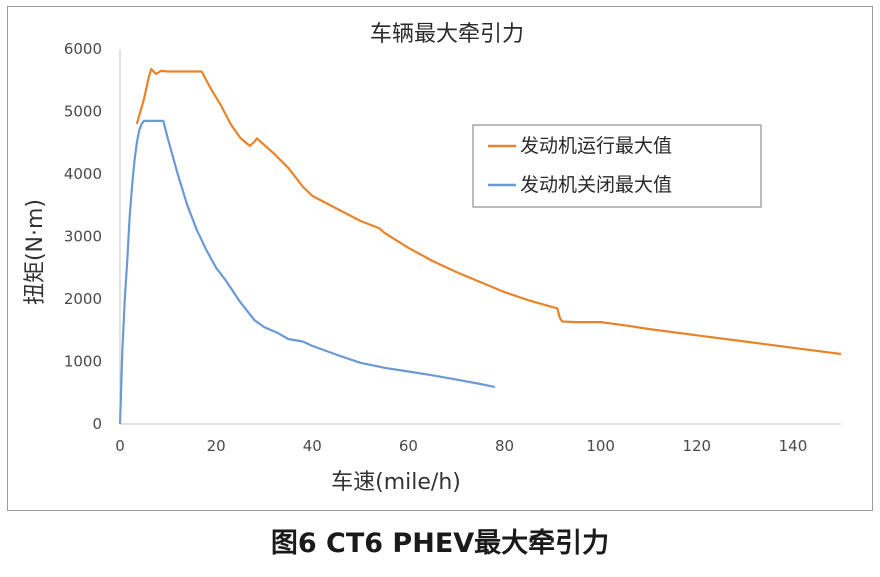  What do you see at coordinates (600, 446) in the screenshot?
I see `x-tick-label: 100` at bounding box center [600, 446].